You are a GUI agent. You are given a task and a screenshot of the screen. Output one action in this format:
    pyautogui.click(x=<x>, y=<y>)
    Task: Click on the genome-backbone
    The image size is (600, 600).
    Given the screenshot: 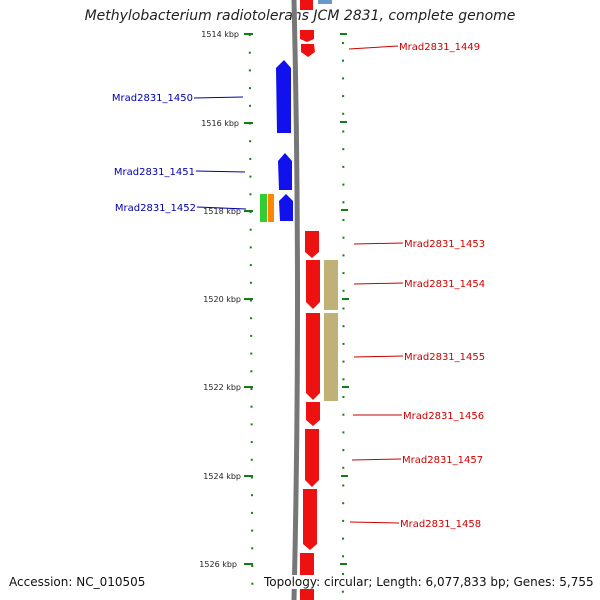 What is the action you would take?
    pyautogui.click(x=295, y=300)
    